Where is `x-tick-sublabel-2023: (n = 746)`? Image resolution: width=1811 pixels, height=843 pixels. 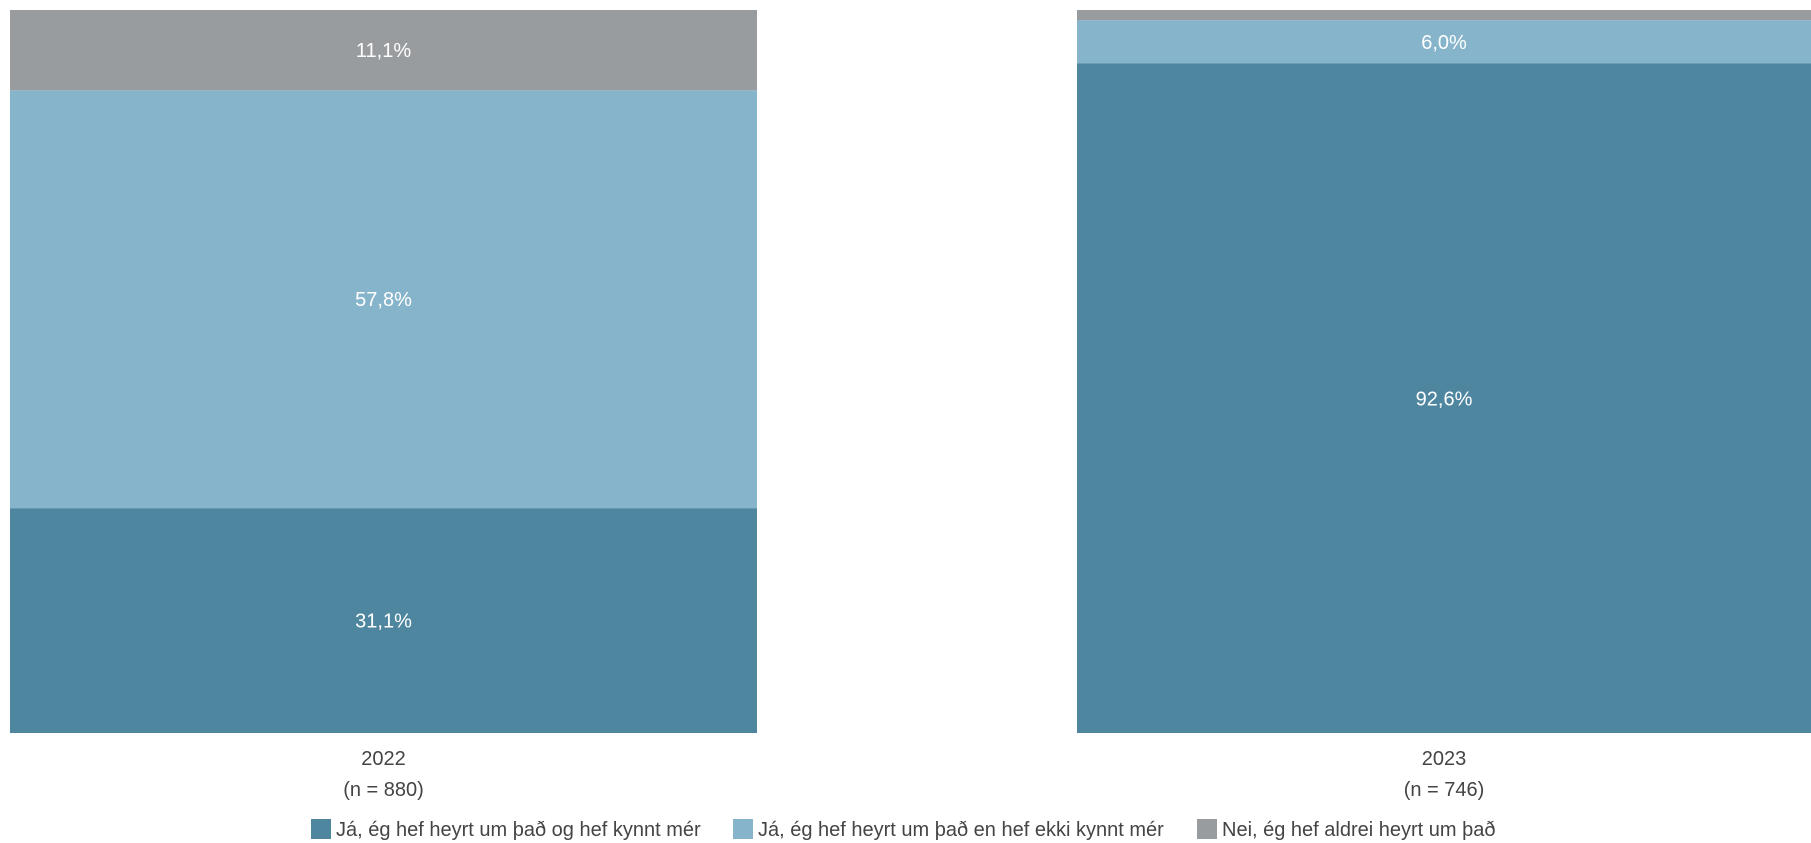 x-tick-sublabel-2023: (n = 746) is located at coordinates (1444, 790).